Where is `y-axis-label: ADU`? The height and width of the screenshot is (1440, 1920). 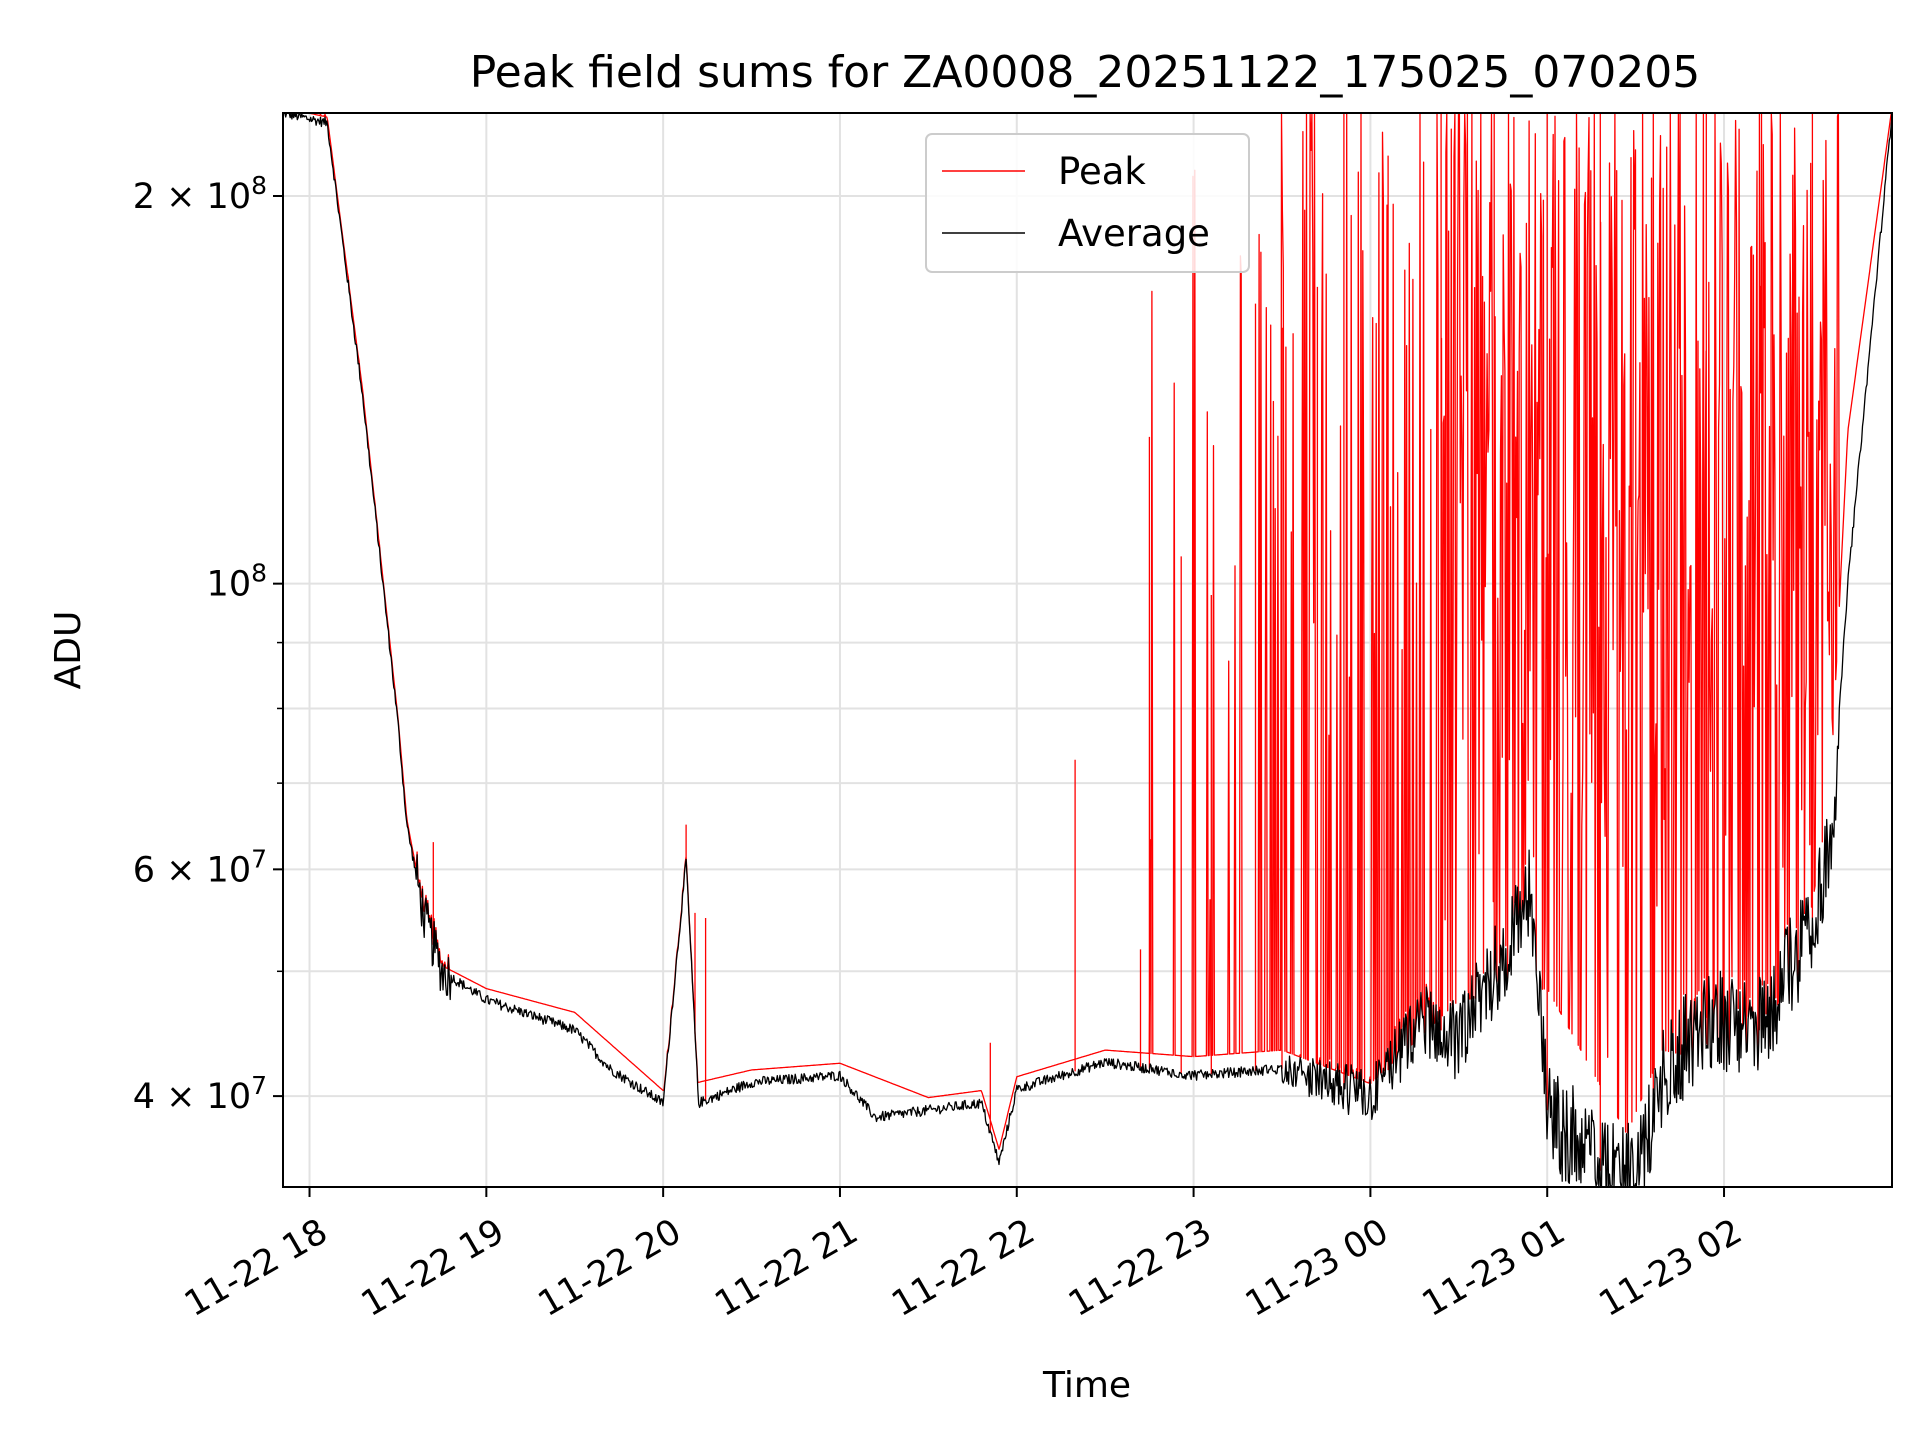 y-axis-label: ADU is located at coordinates (68, 650).